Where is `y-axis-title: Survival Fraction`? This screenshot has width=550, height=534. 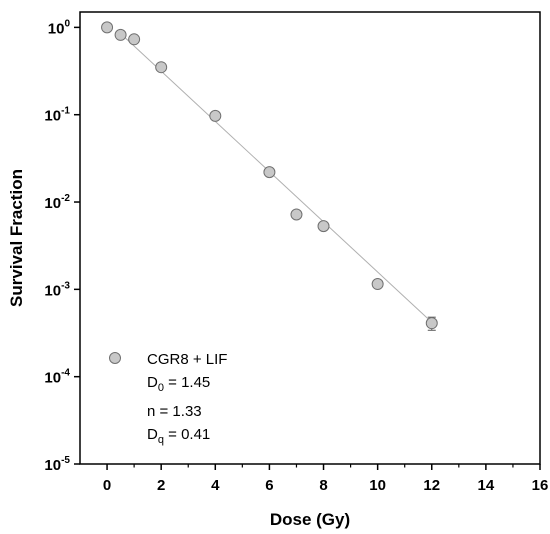 y-axis-title: Survival Fraction is located at coordinates (16, 238).